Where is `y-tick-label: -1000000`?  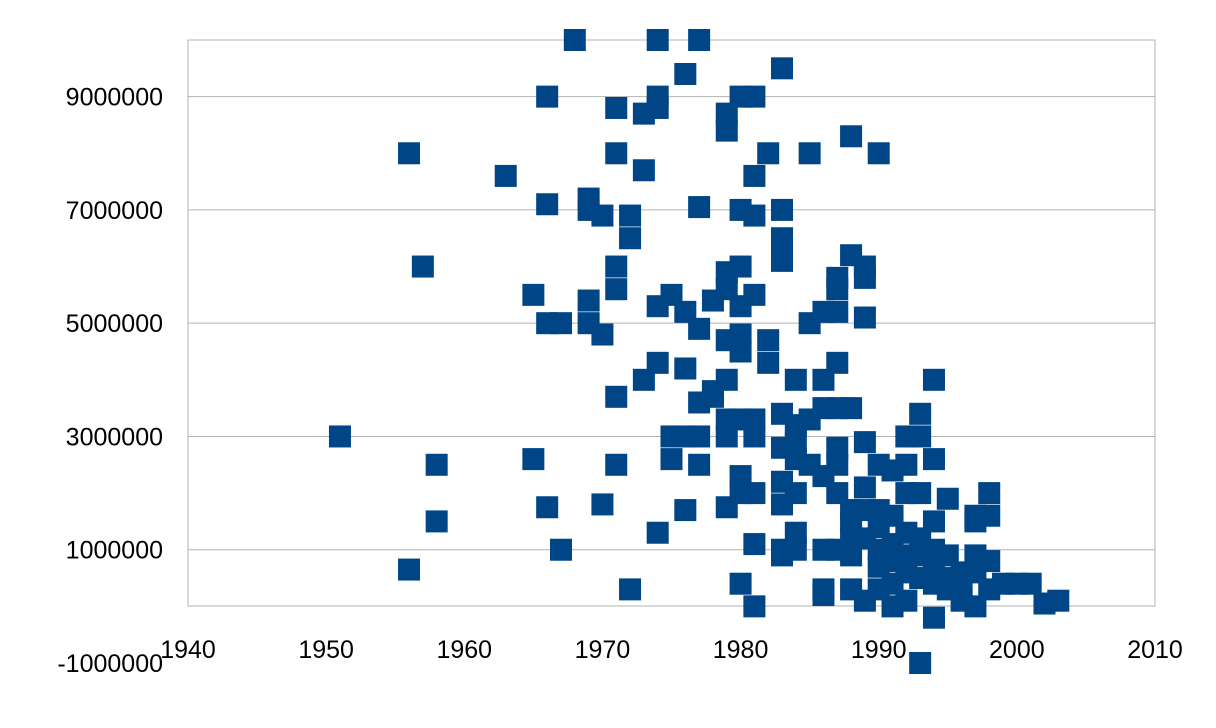 y-tick-label: -1000000 is located at coordinates (110, 664).